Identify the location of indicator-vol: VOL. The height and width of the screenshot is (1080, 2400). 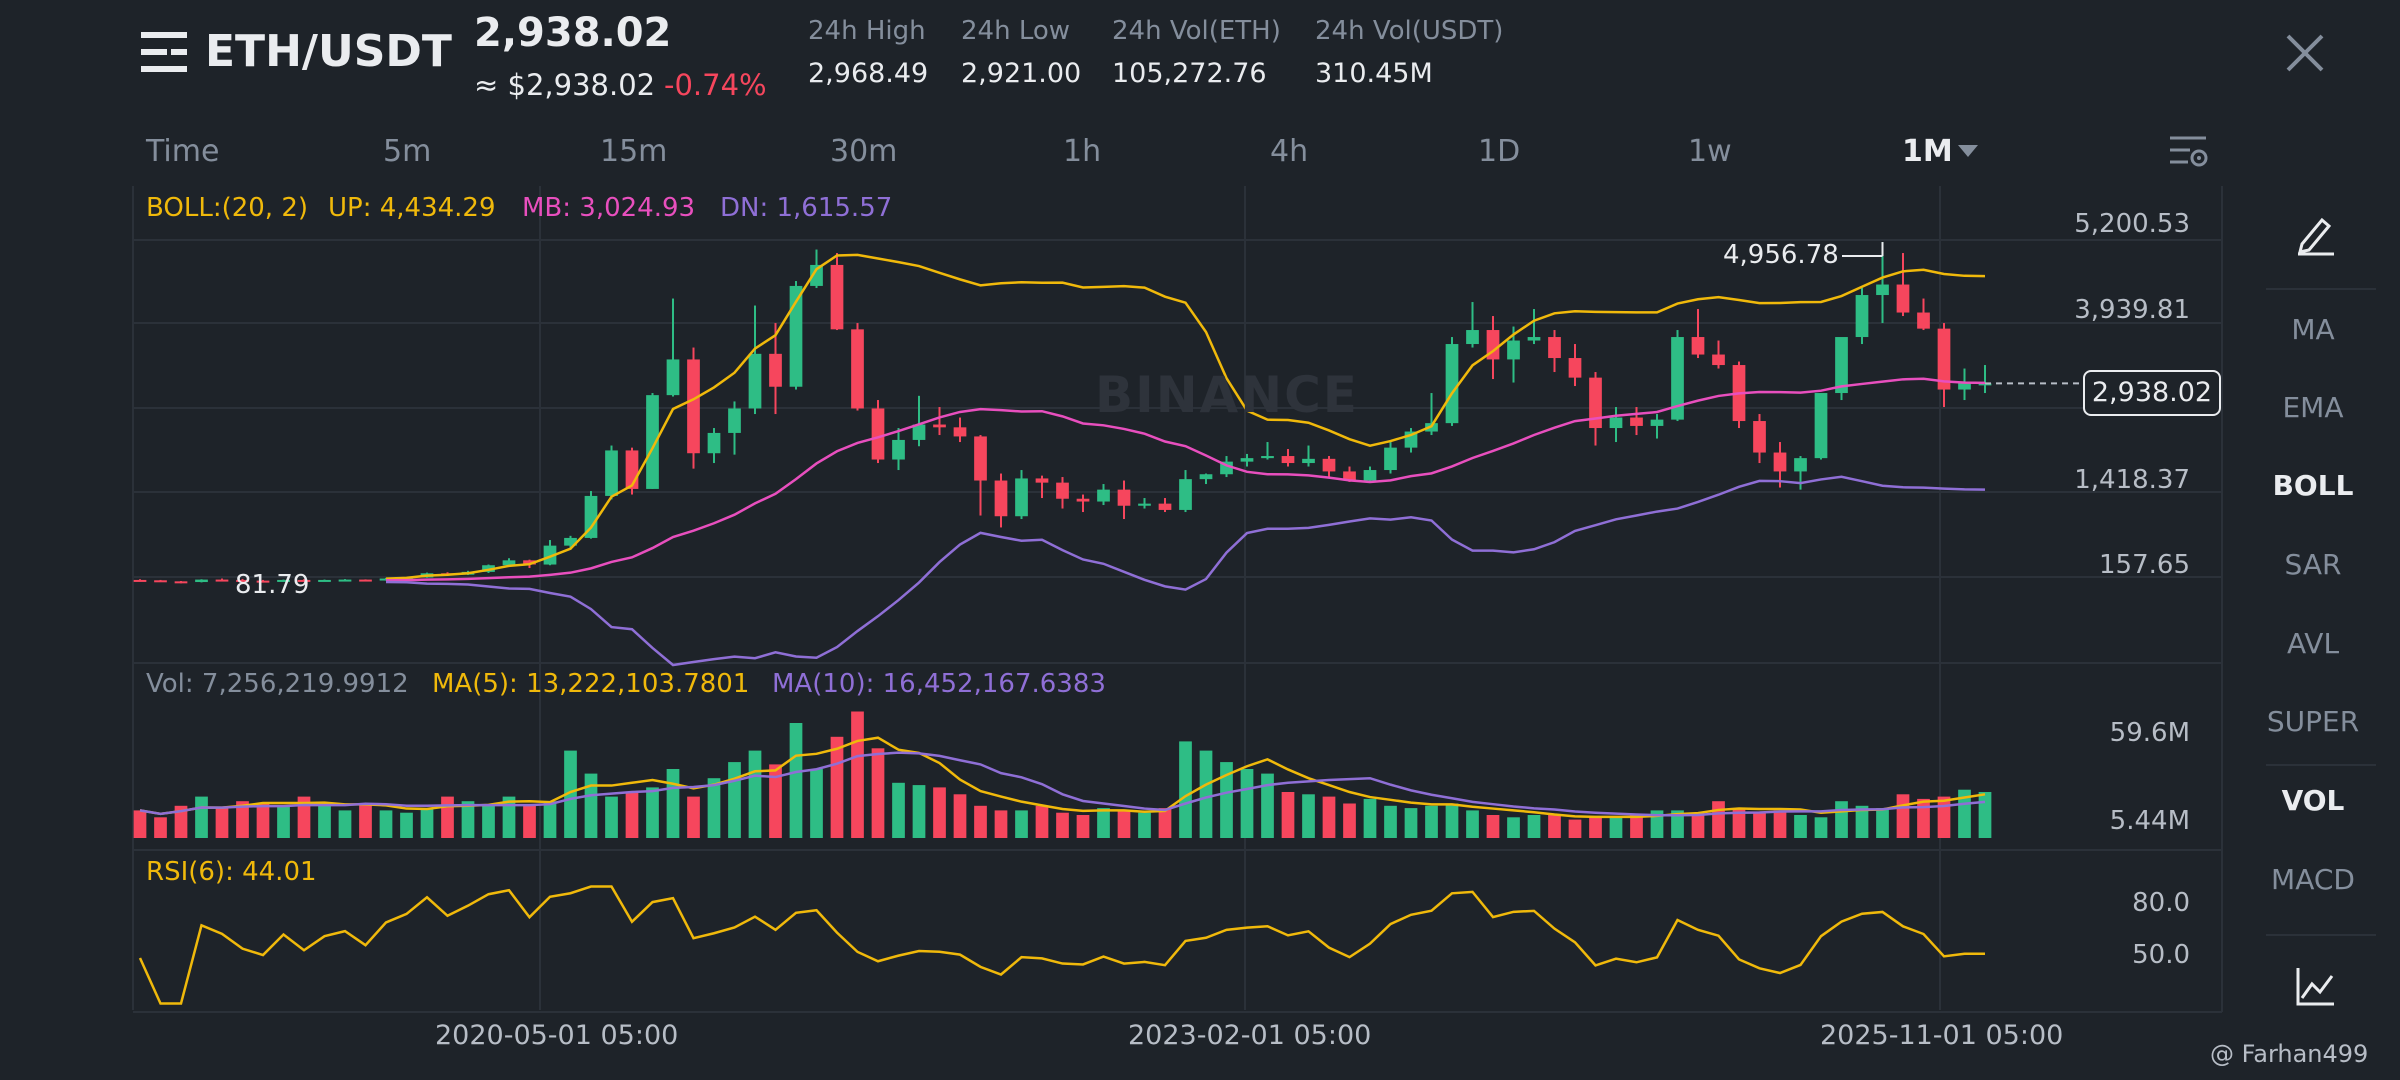
(2313, 800).